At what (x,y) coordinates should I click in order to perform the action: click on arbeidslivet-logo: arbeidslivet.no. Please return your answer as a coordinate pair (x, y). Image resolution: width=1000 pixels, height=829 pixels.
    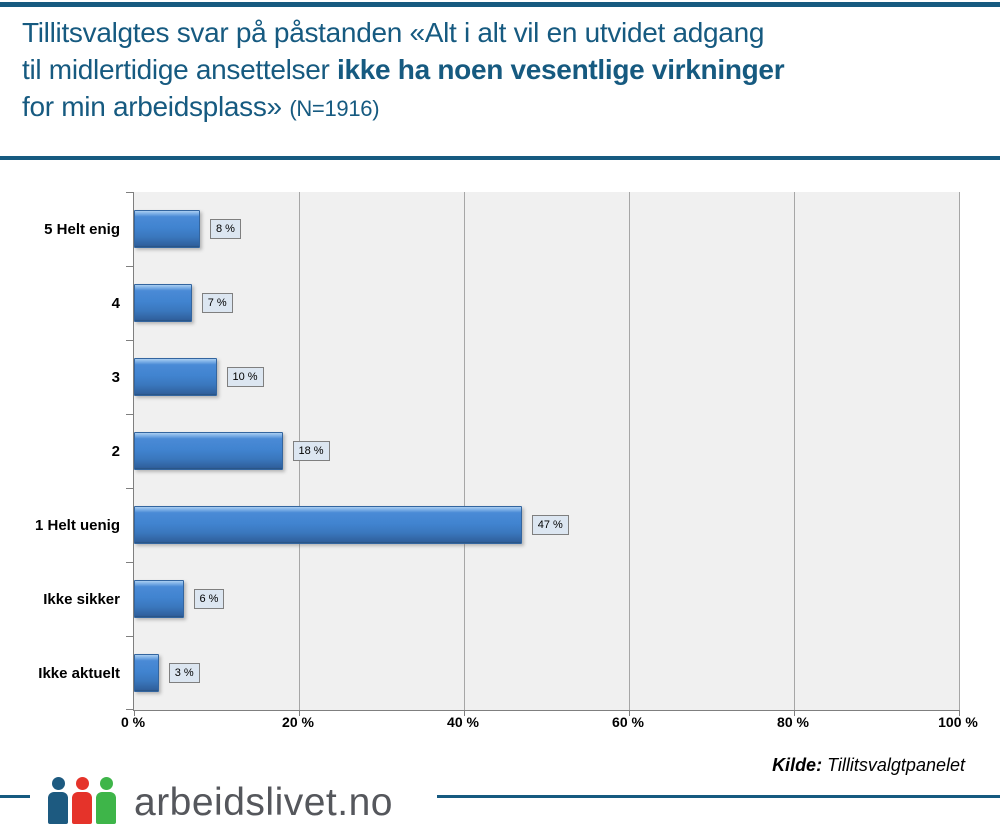
    Looking at the image, I should click on (220, 798).